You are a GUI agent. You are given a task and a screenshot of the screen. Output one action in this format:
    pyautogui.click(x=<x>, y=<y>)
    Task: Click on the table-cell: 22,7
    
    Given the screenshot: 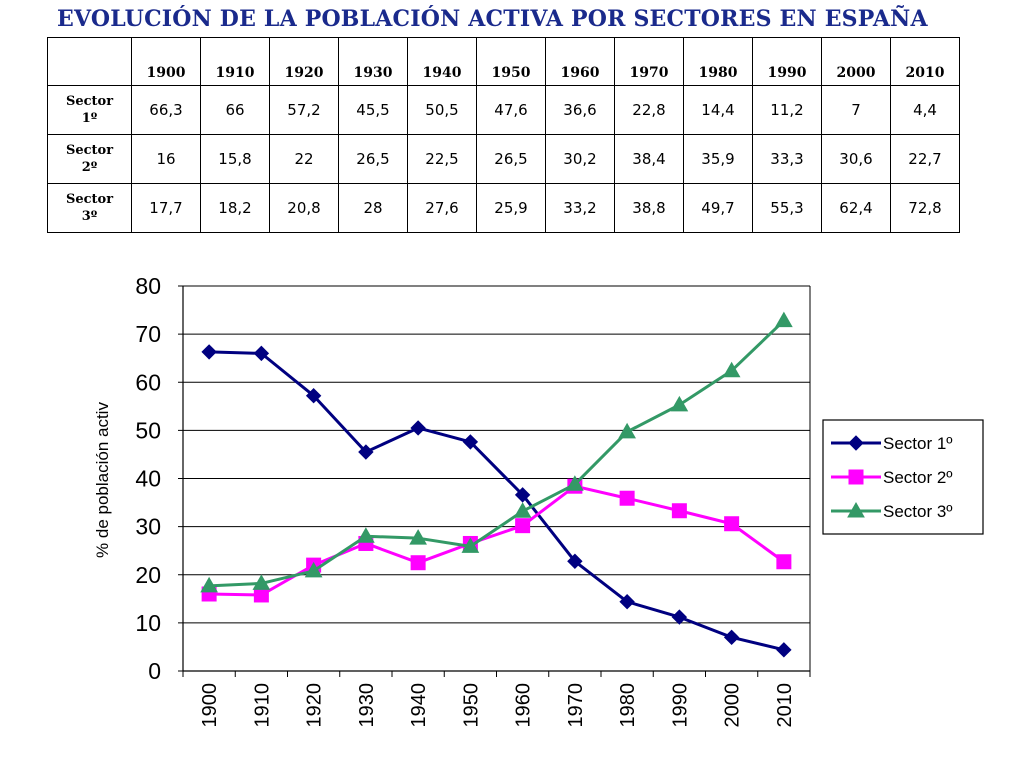 What is the action you would take?
    pyautogui.click(x=925, y=159)
    